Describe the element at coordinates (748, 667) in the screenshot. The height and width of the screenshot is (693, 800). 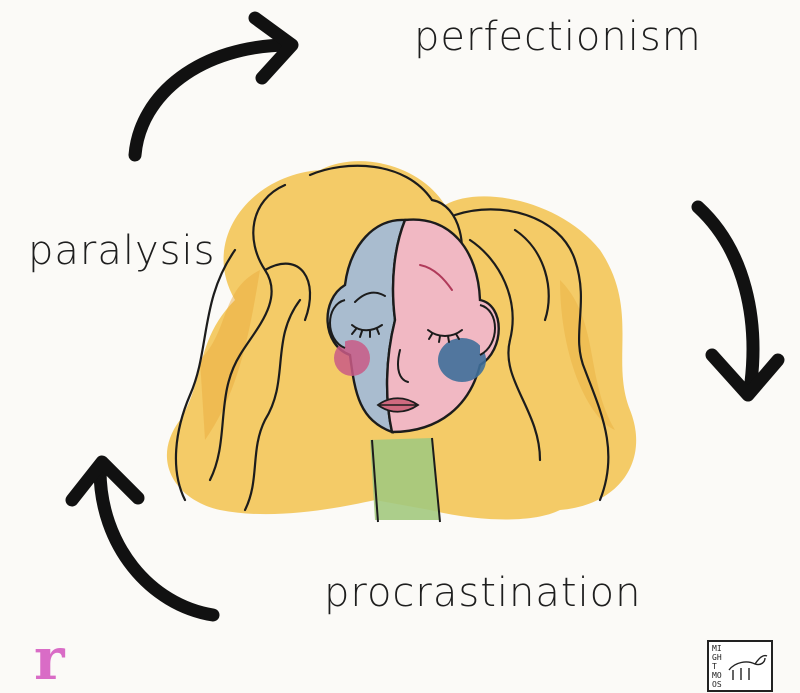
I see `moose-icon` at that location.